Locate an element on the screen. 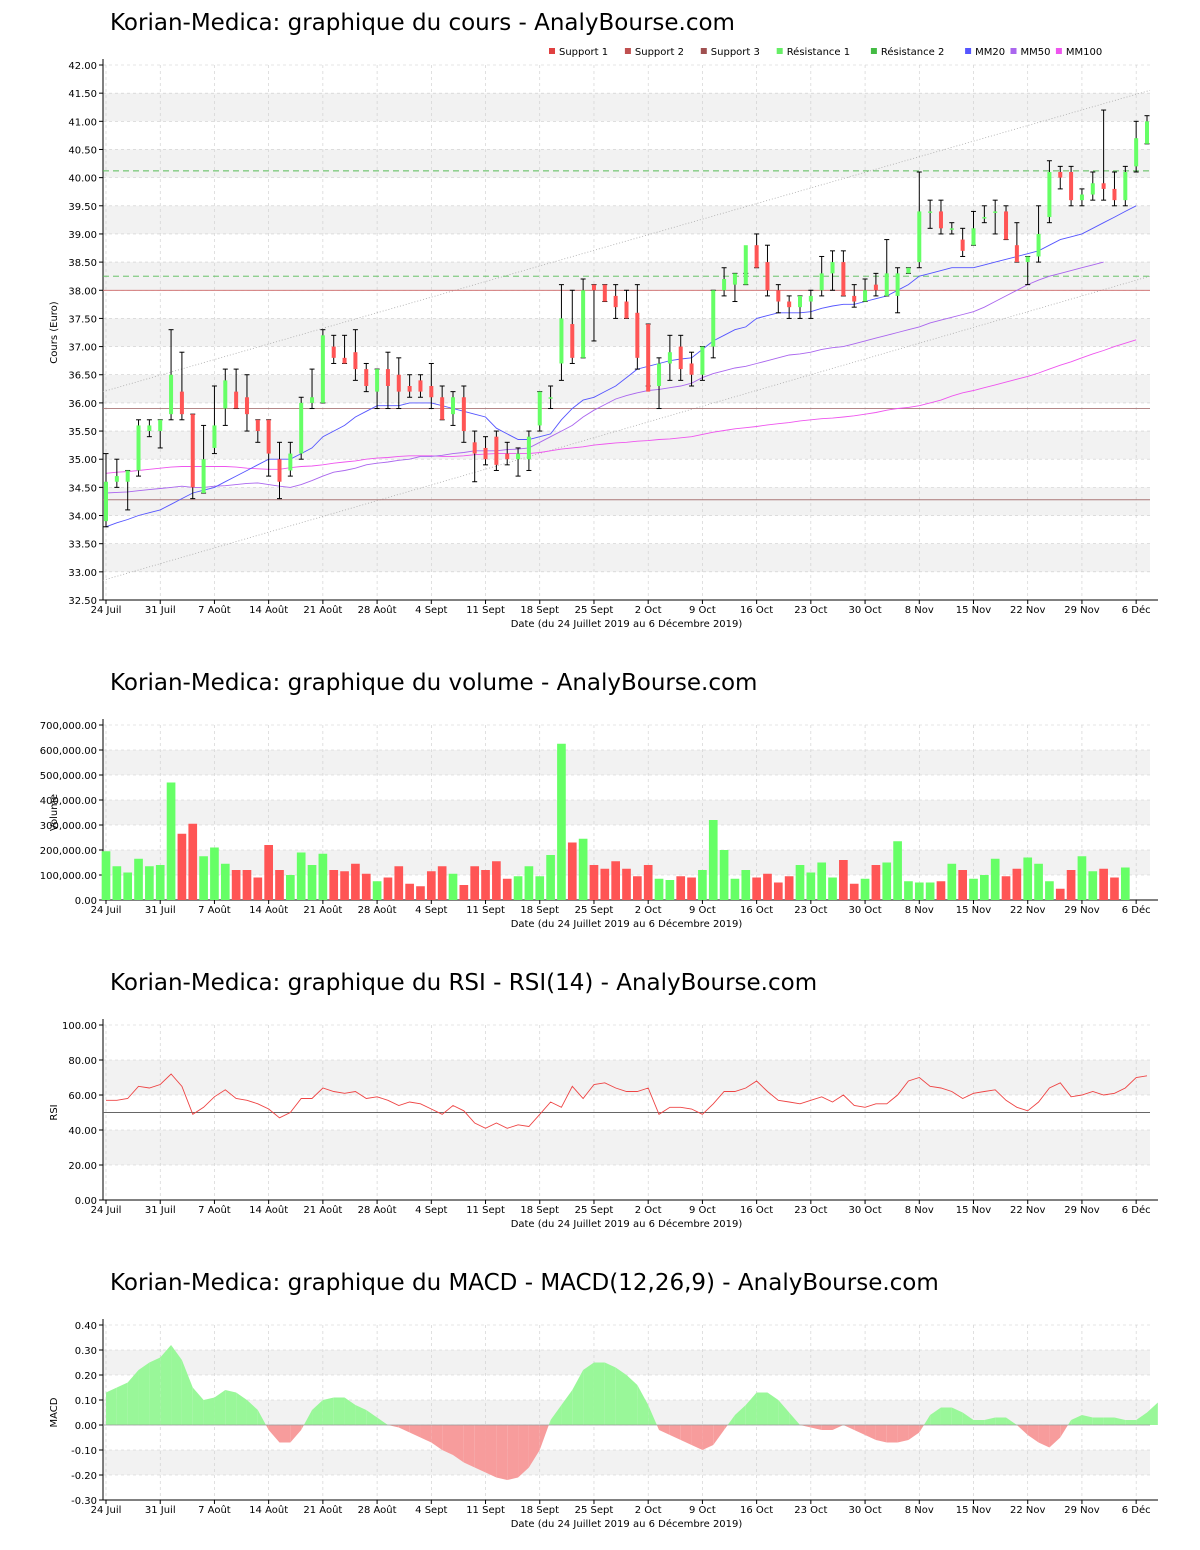 The width and height of the screenshot is (1200, 1550). y-tick-label: 37.00 is located at coordinates (82, 348).